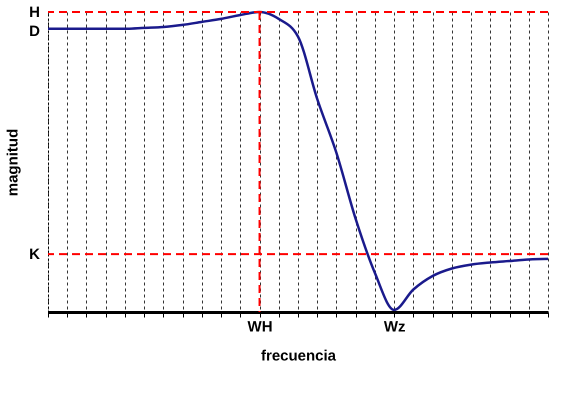 This screenshot has height=404, width=584. I want to click on x-tick-label: WH, so click(260, 327).